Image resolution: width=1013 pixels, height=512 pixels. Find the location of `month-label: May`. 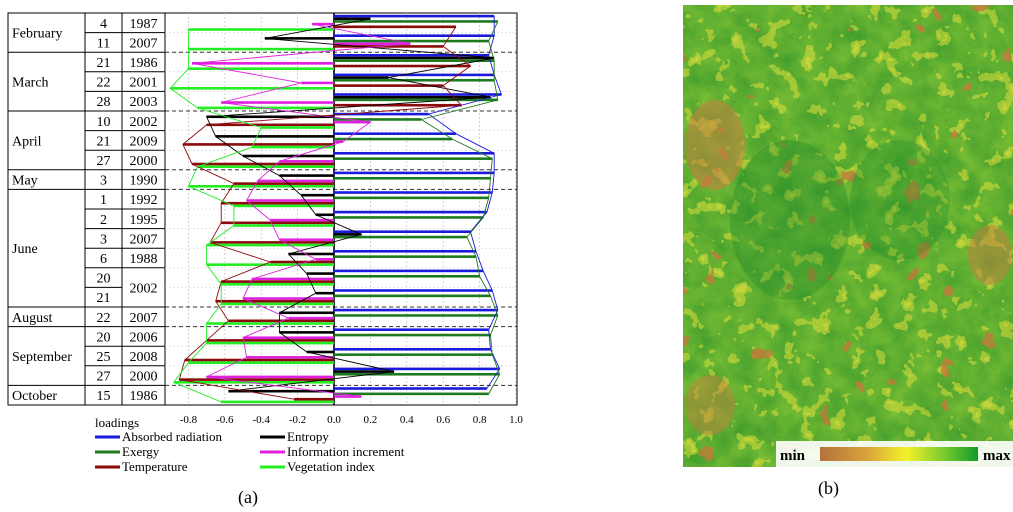

month-label: May is located at coordinates (25, 181).